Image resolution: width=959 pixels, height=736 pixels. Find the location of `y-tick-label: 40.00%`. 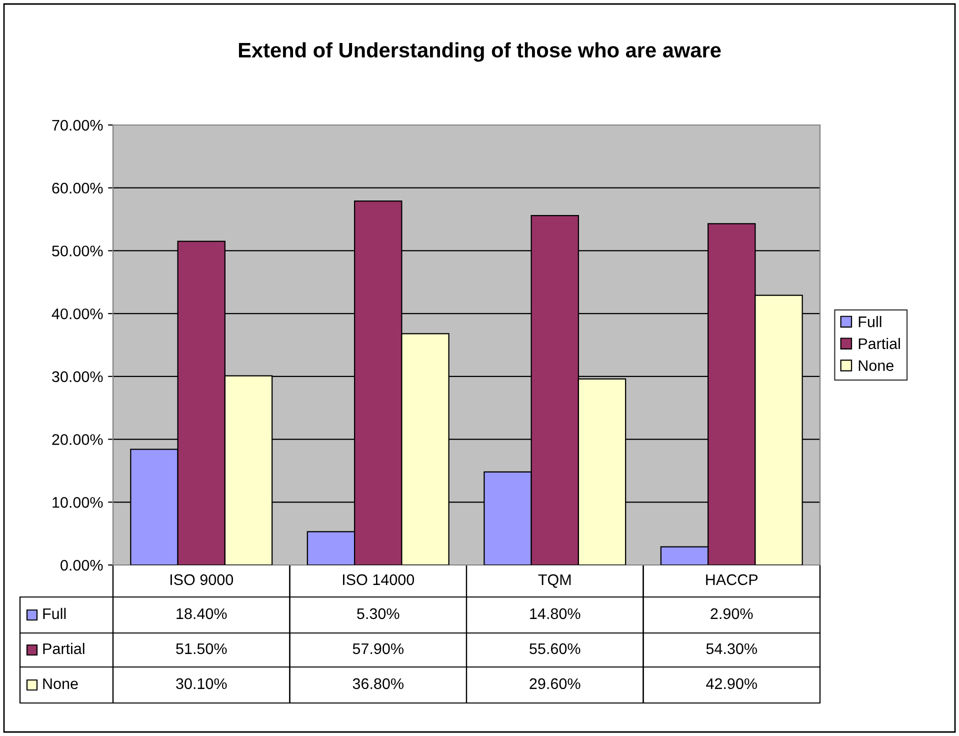

y-tick-label: 40.00% is located at coordinates (77, 314).